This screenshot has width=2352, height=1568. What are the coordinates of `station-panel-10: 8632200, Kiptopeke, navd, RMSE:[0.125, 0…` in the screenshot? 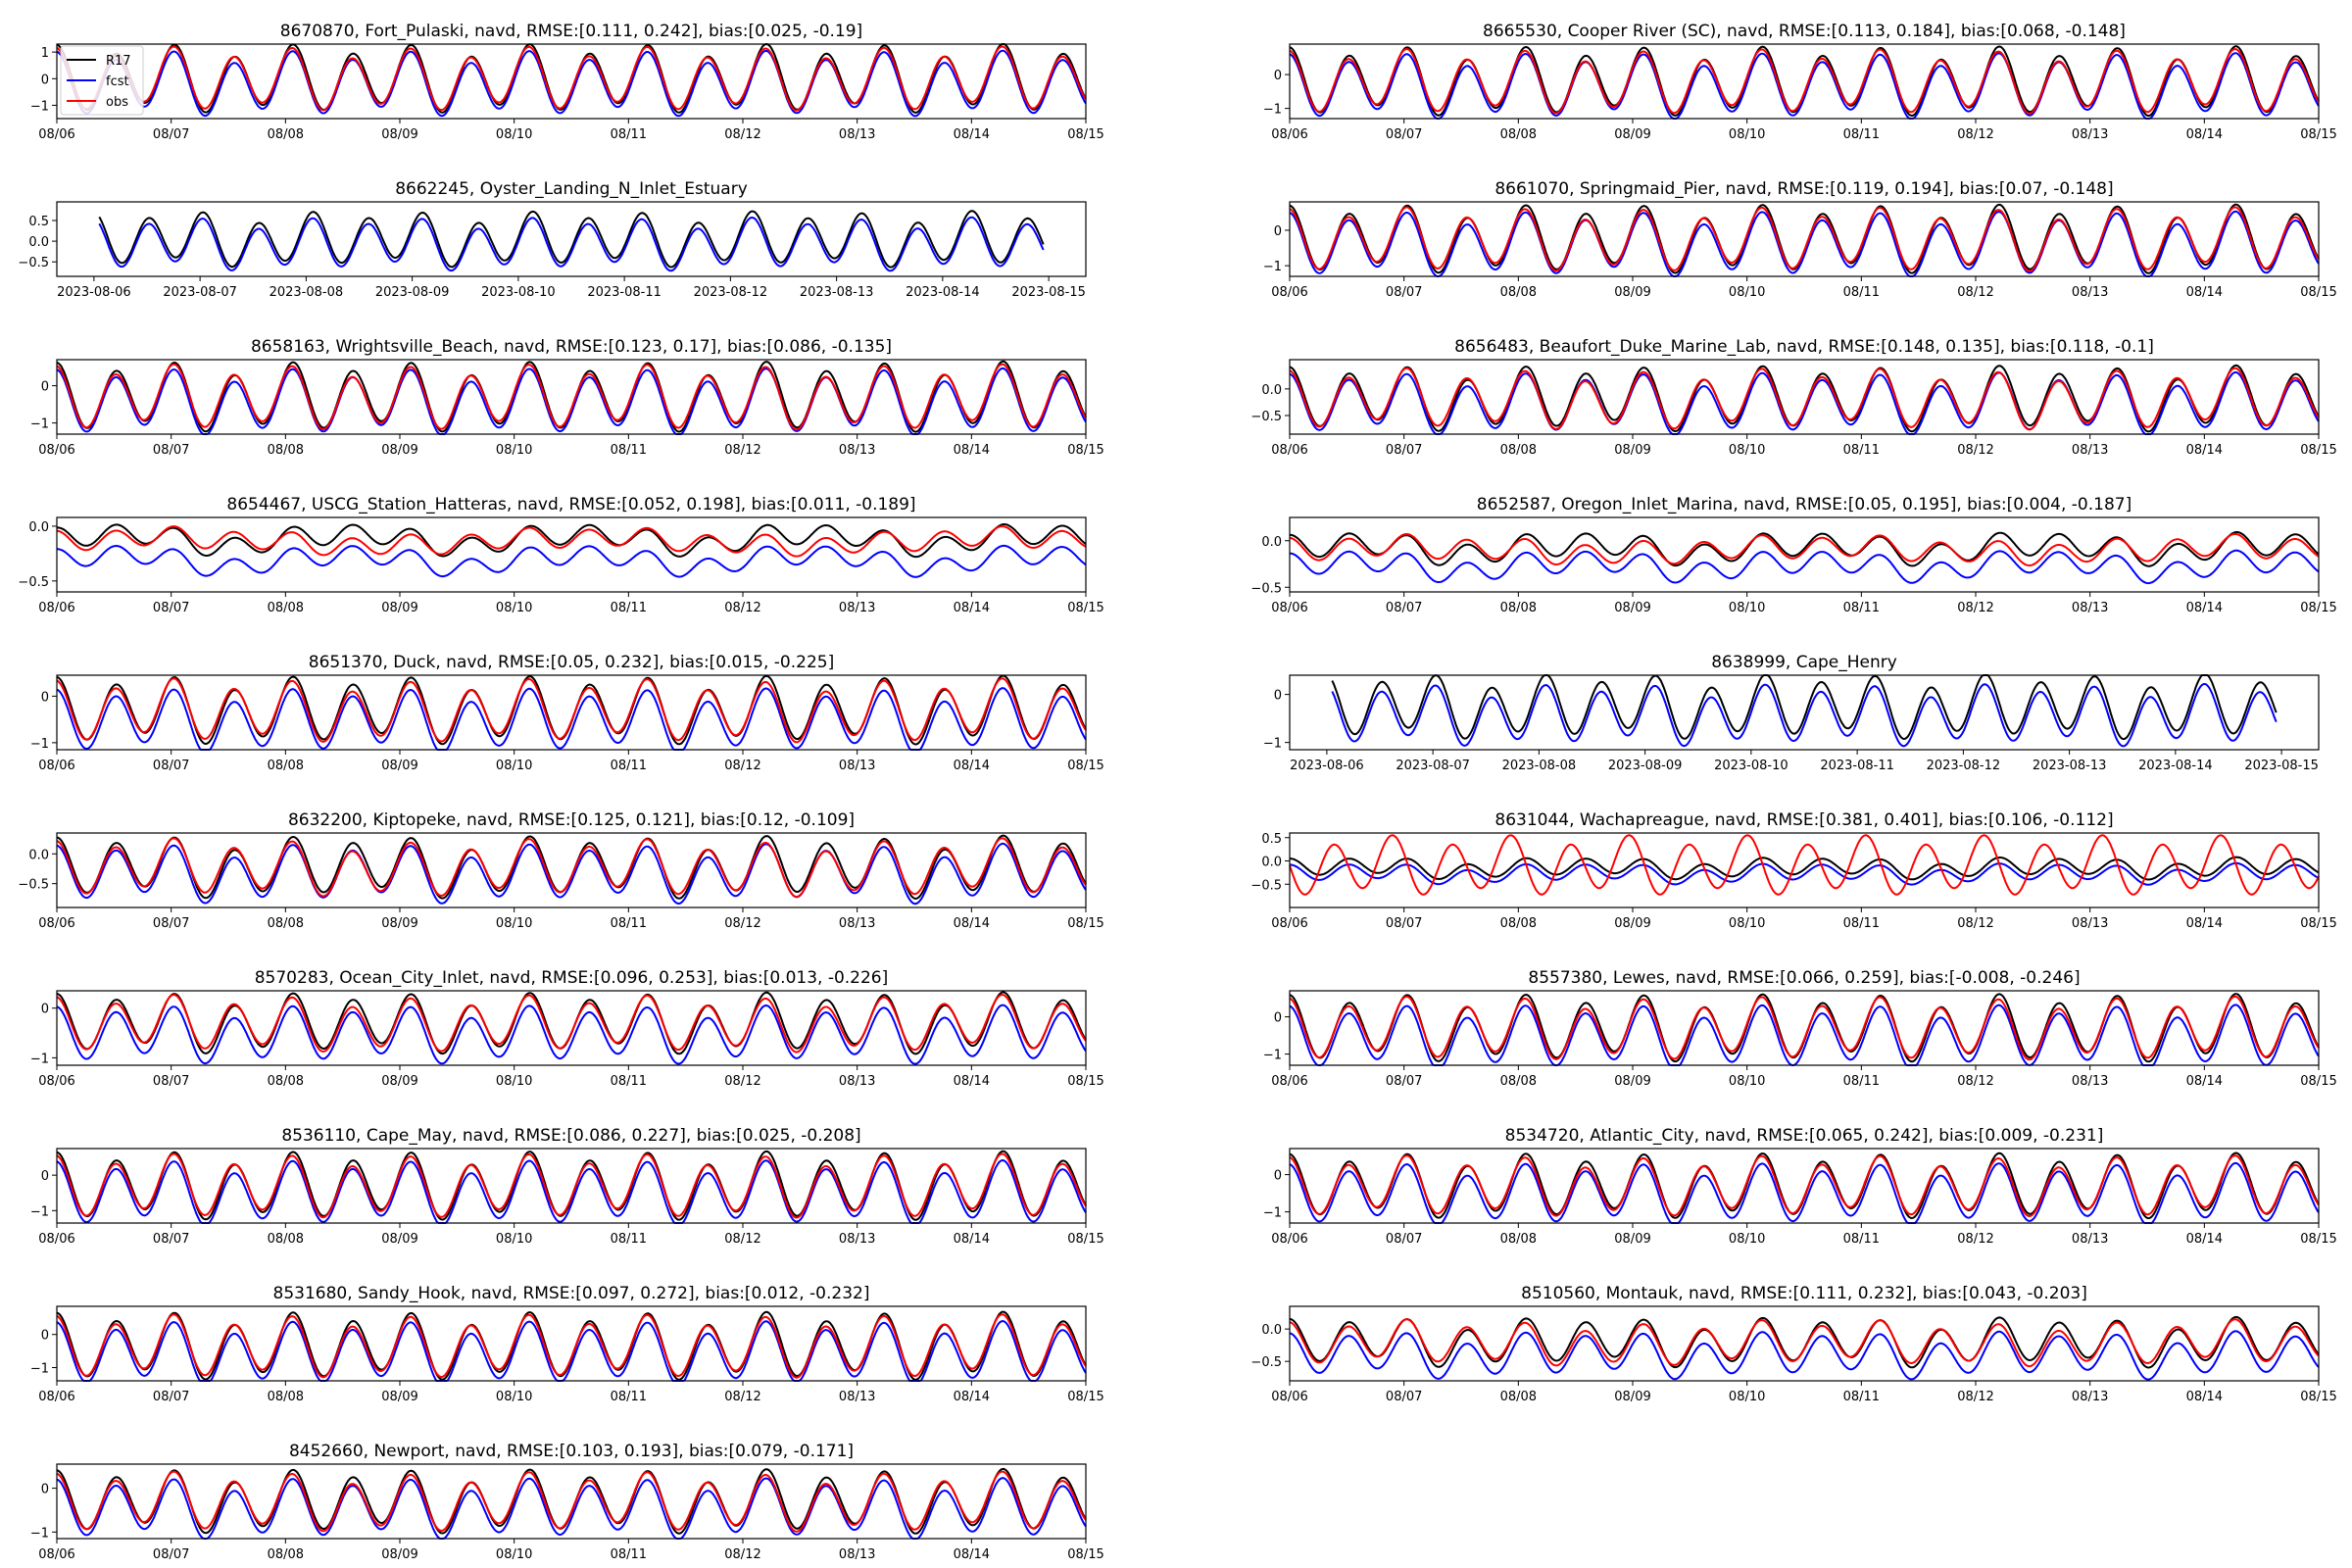 It's located at (560, 870).